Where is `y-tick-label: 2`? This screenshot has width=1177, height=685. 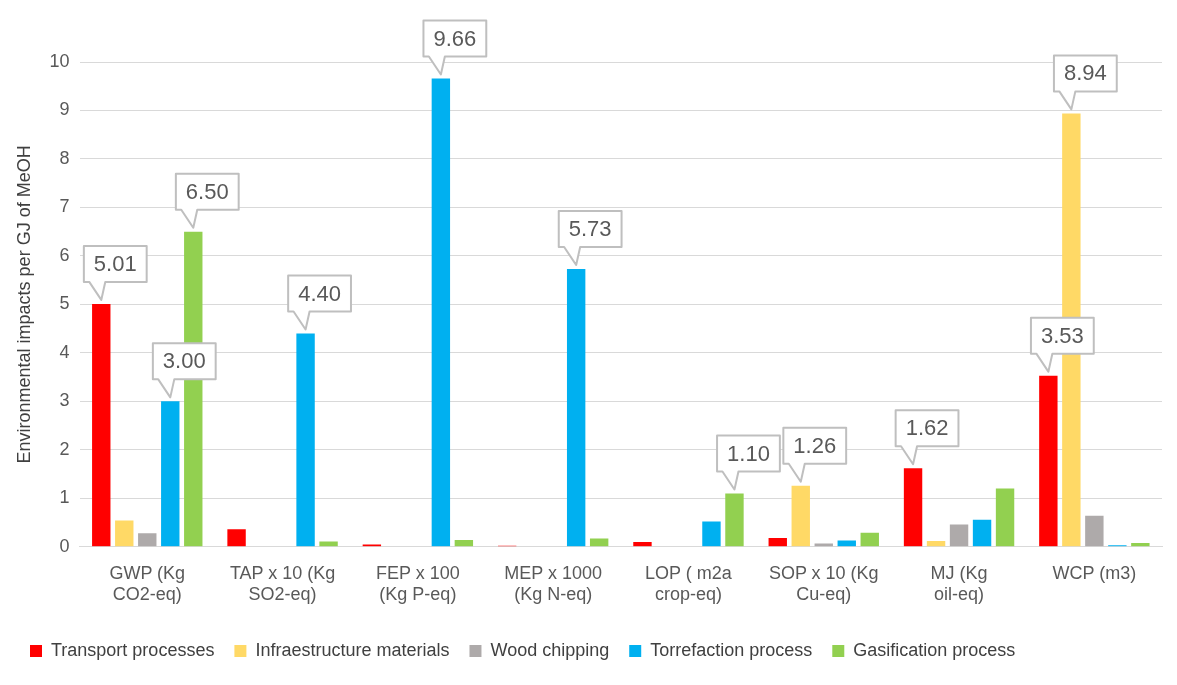 y-tick-label: 2 is located at coordinates (64, 448).